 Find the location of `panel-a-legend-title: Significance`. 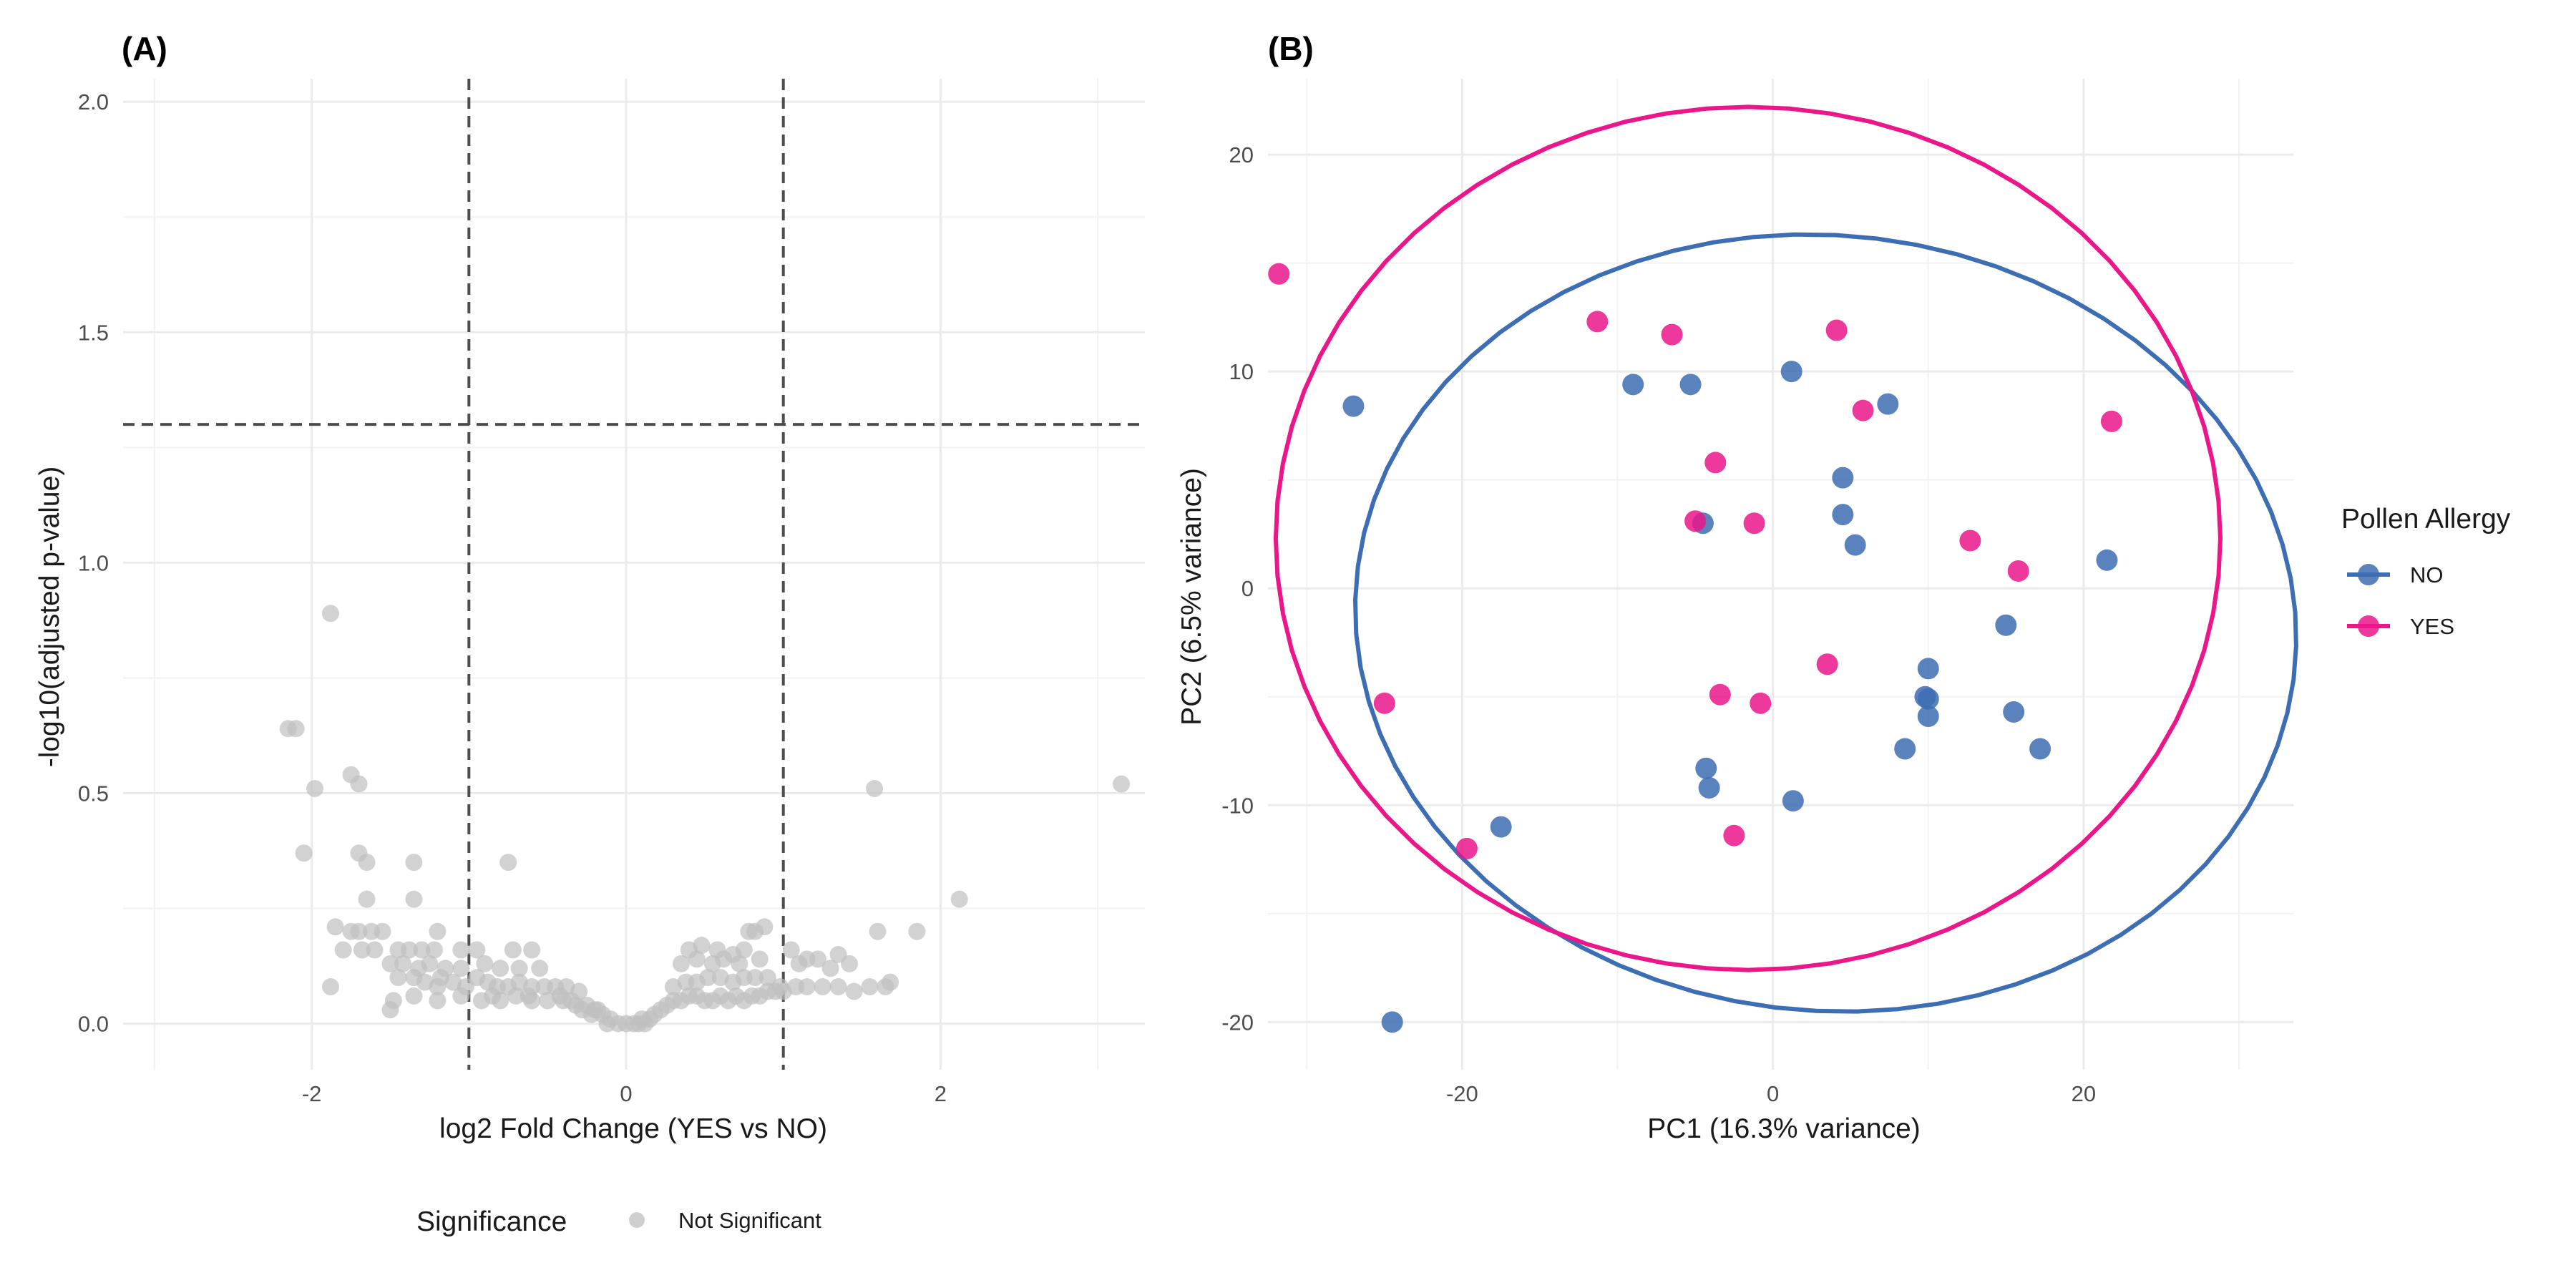

panel-a-legend-title: Significance is located at coordinates (491, 1221).